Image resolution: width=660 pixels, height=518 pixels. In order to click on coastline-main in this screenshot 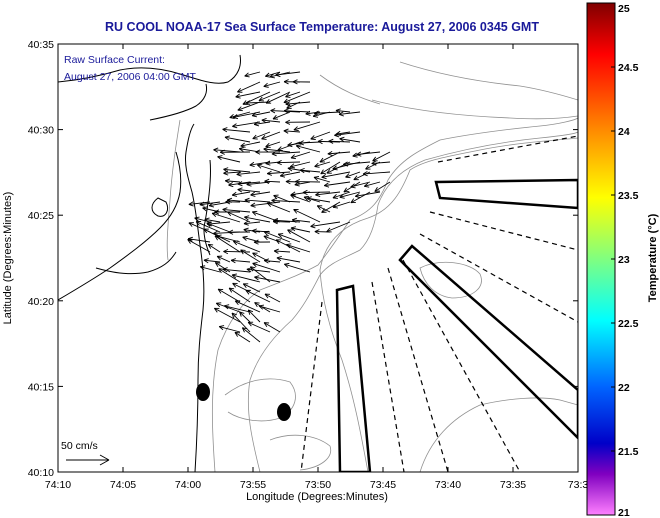, I will do `click(195, 297)`.